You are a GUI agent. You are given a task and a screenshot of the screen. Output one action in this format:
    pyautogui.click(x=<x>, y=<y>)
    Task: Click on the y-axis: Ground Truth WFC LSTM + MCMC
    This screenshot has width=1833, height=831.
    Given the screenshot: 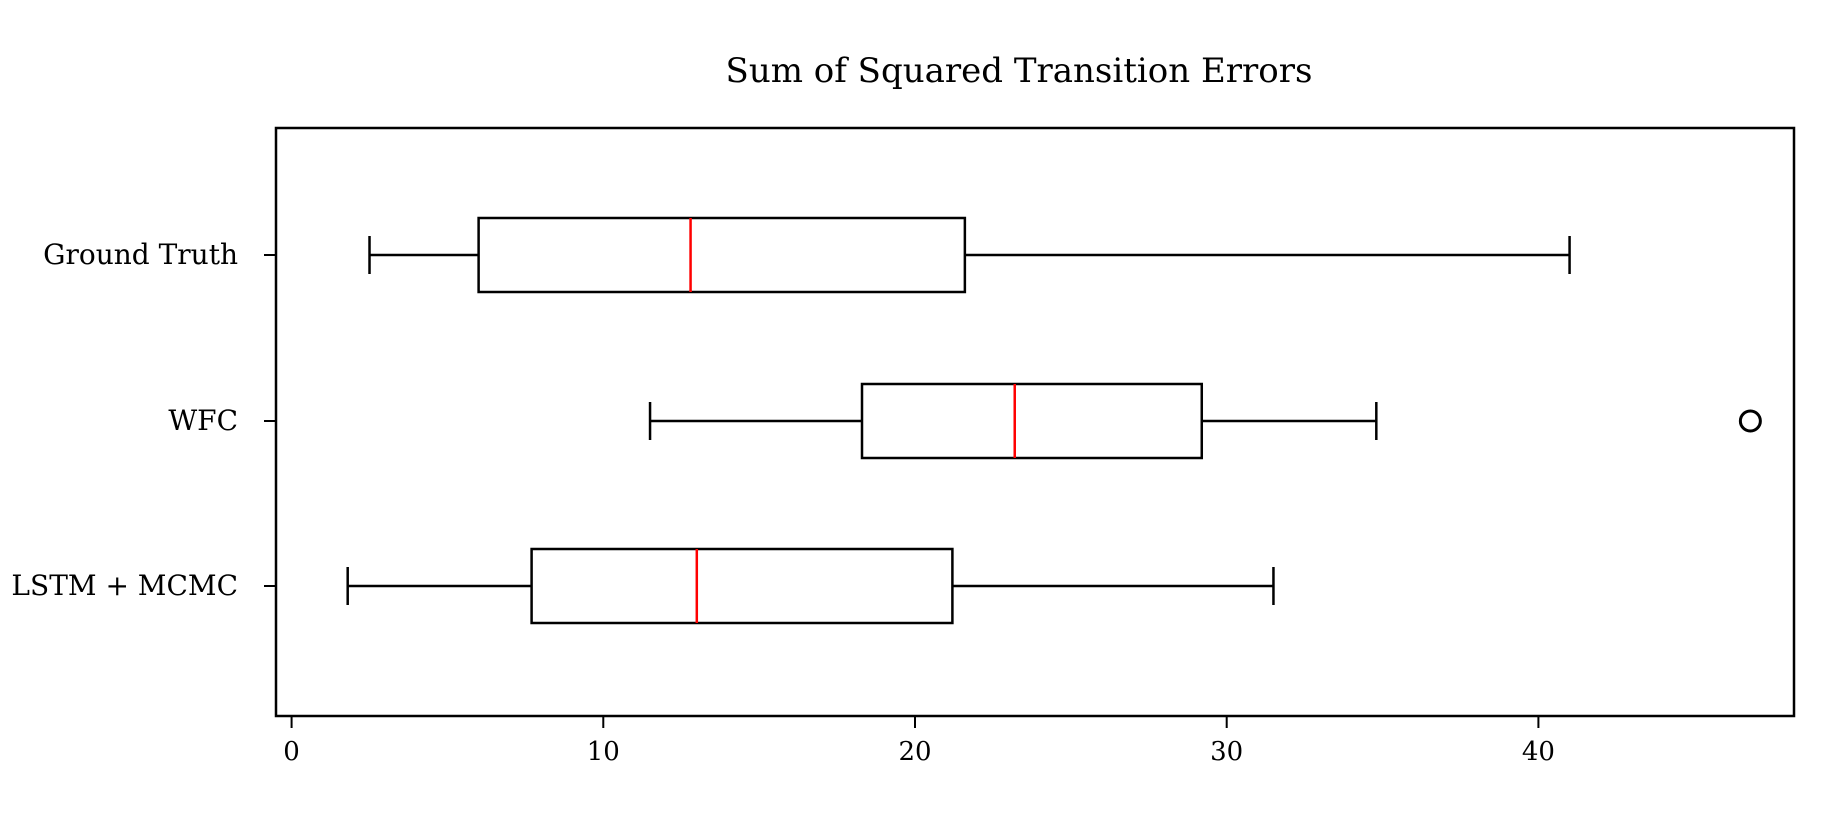 What is the action you would take?
    pyautogui.click(x=143, y=420)
    